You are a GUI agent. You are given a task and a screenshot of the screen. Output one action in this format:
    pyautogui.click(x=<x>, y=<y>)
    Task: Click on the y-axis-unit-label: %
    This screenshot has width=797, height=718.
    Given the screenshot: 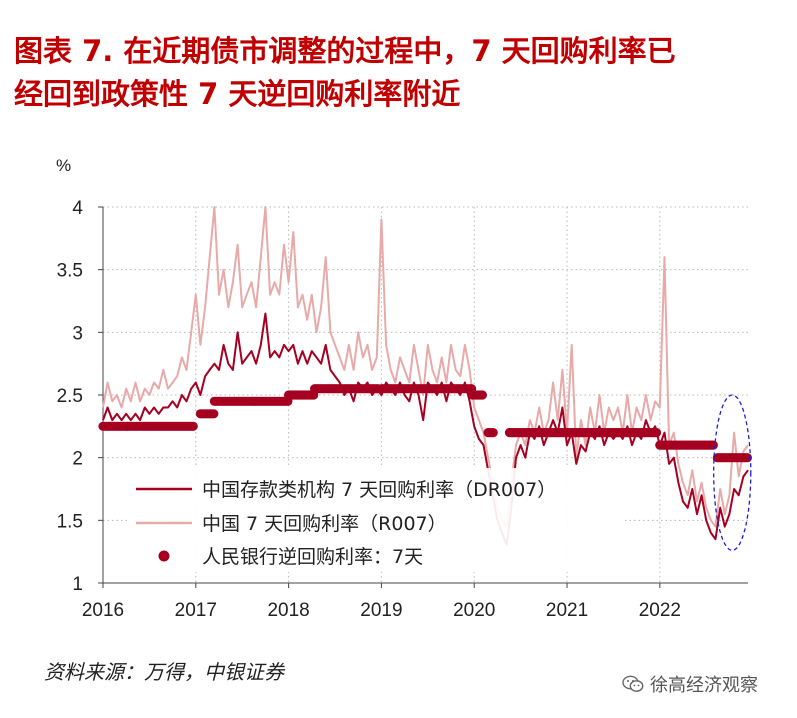 What is the action you would take?
    pyautogui.click(x=64, y=165)
    